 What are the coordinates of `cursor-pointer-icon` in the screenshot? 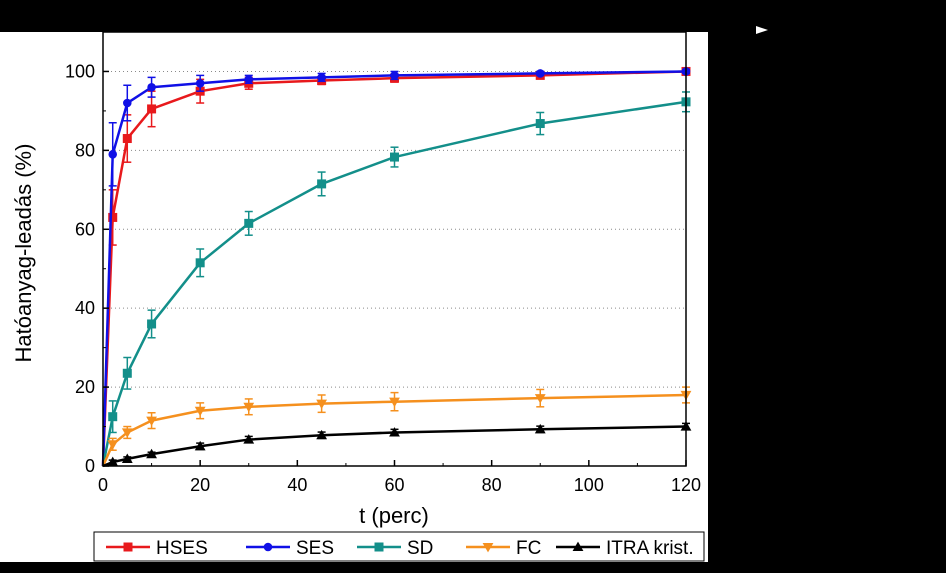 It's located at (762, 30).